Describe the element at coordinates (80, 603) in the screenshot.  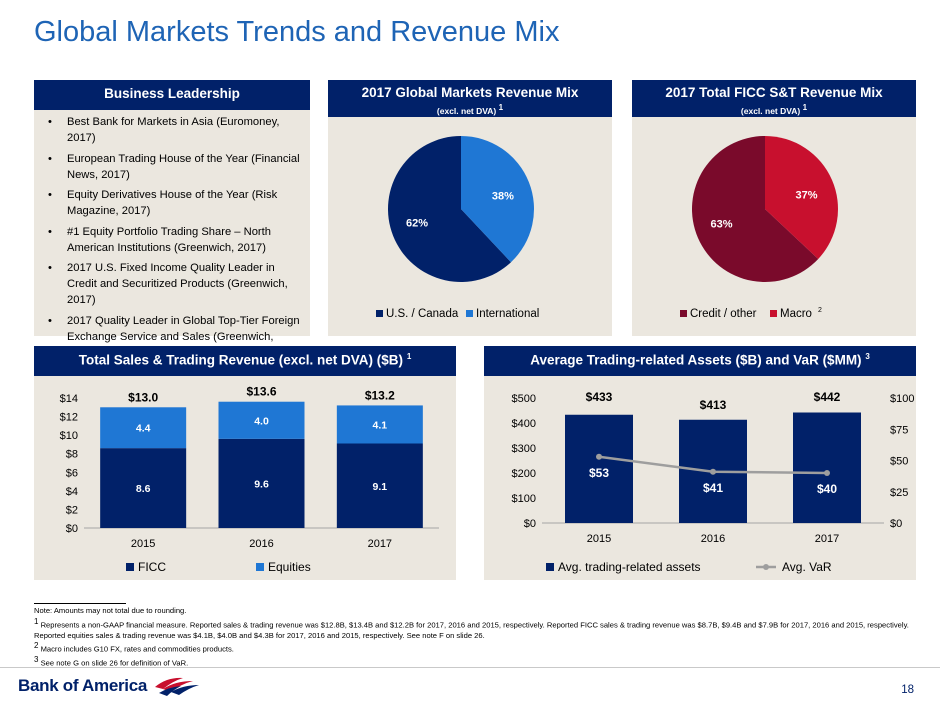
I see `footnote-rule` at that location.